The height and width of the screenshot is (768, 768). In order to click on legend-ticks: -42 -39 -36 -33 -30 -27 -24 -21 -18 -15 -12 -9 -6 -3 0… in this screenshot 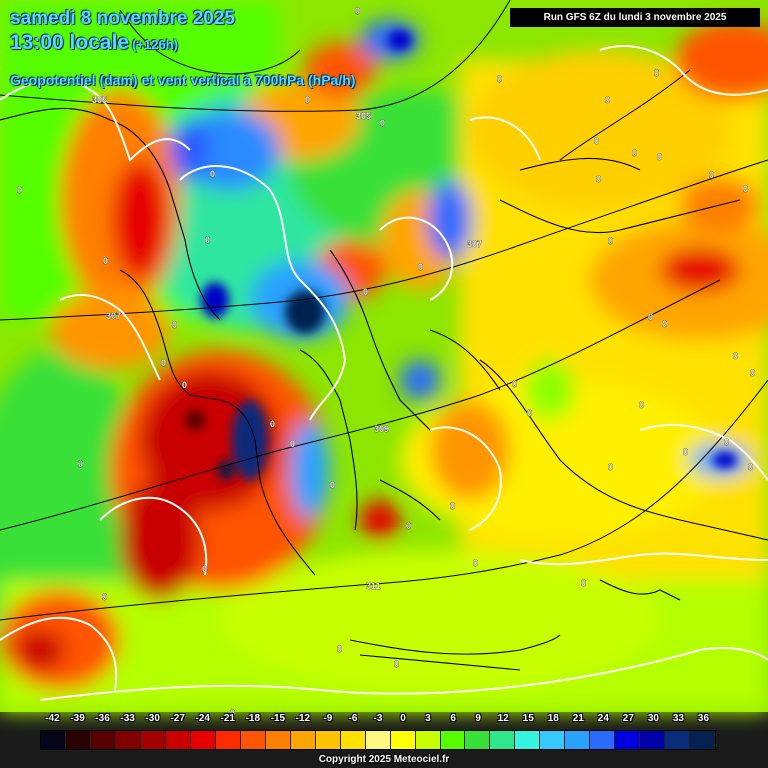, I will do `click(378, 720)`.